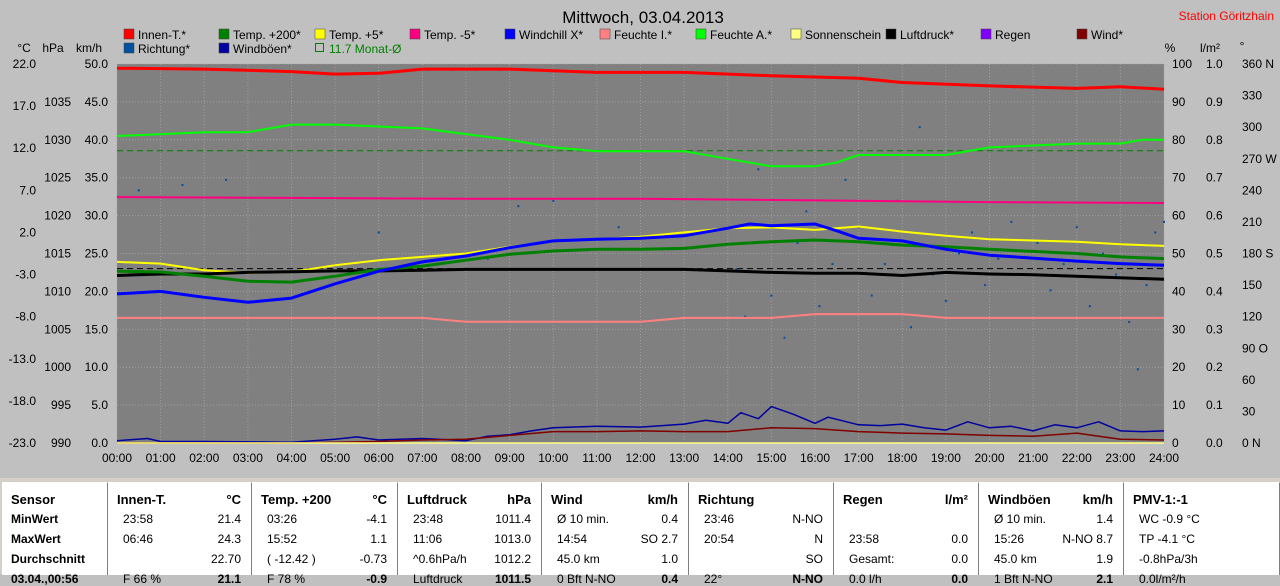 The height and width of the screenshot is (586, 1280). What do you see at coordinates (872, 559) in the screenshot?
I see `stats-cell-label: Gesamt:` at bounding box center [872, 559].